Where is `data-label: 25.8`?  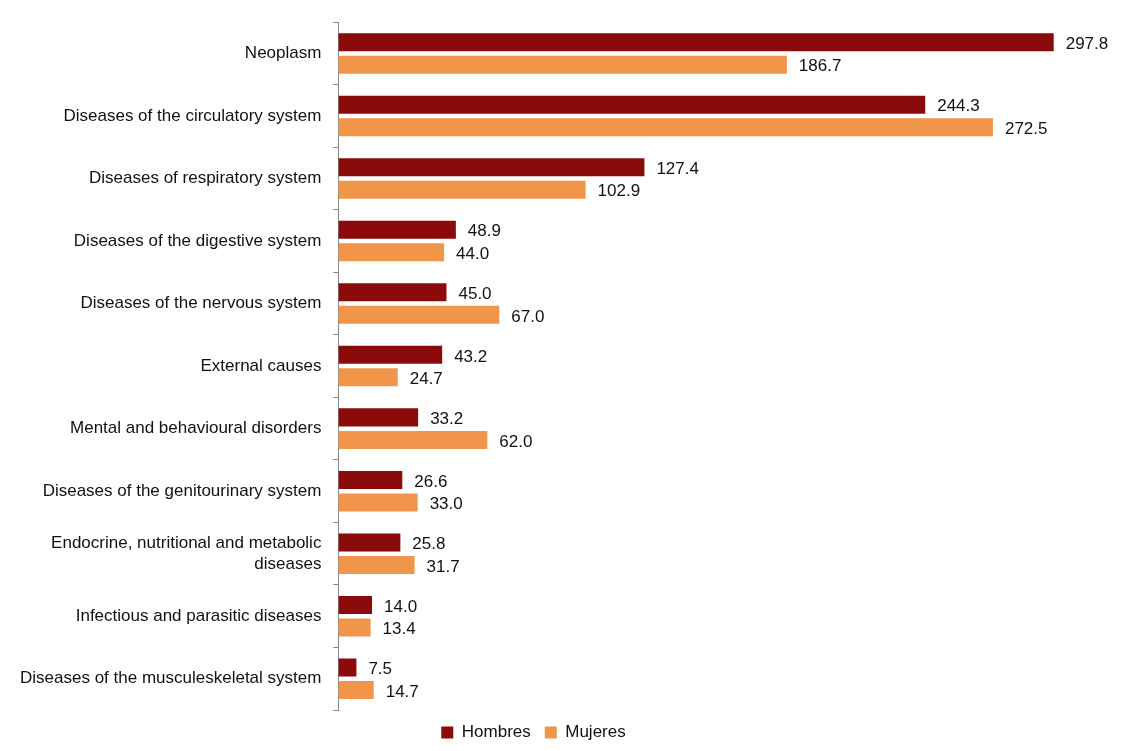
data-label: 25.8 is located at coordinates (429, 544).